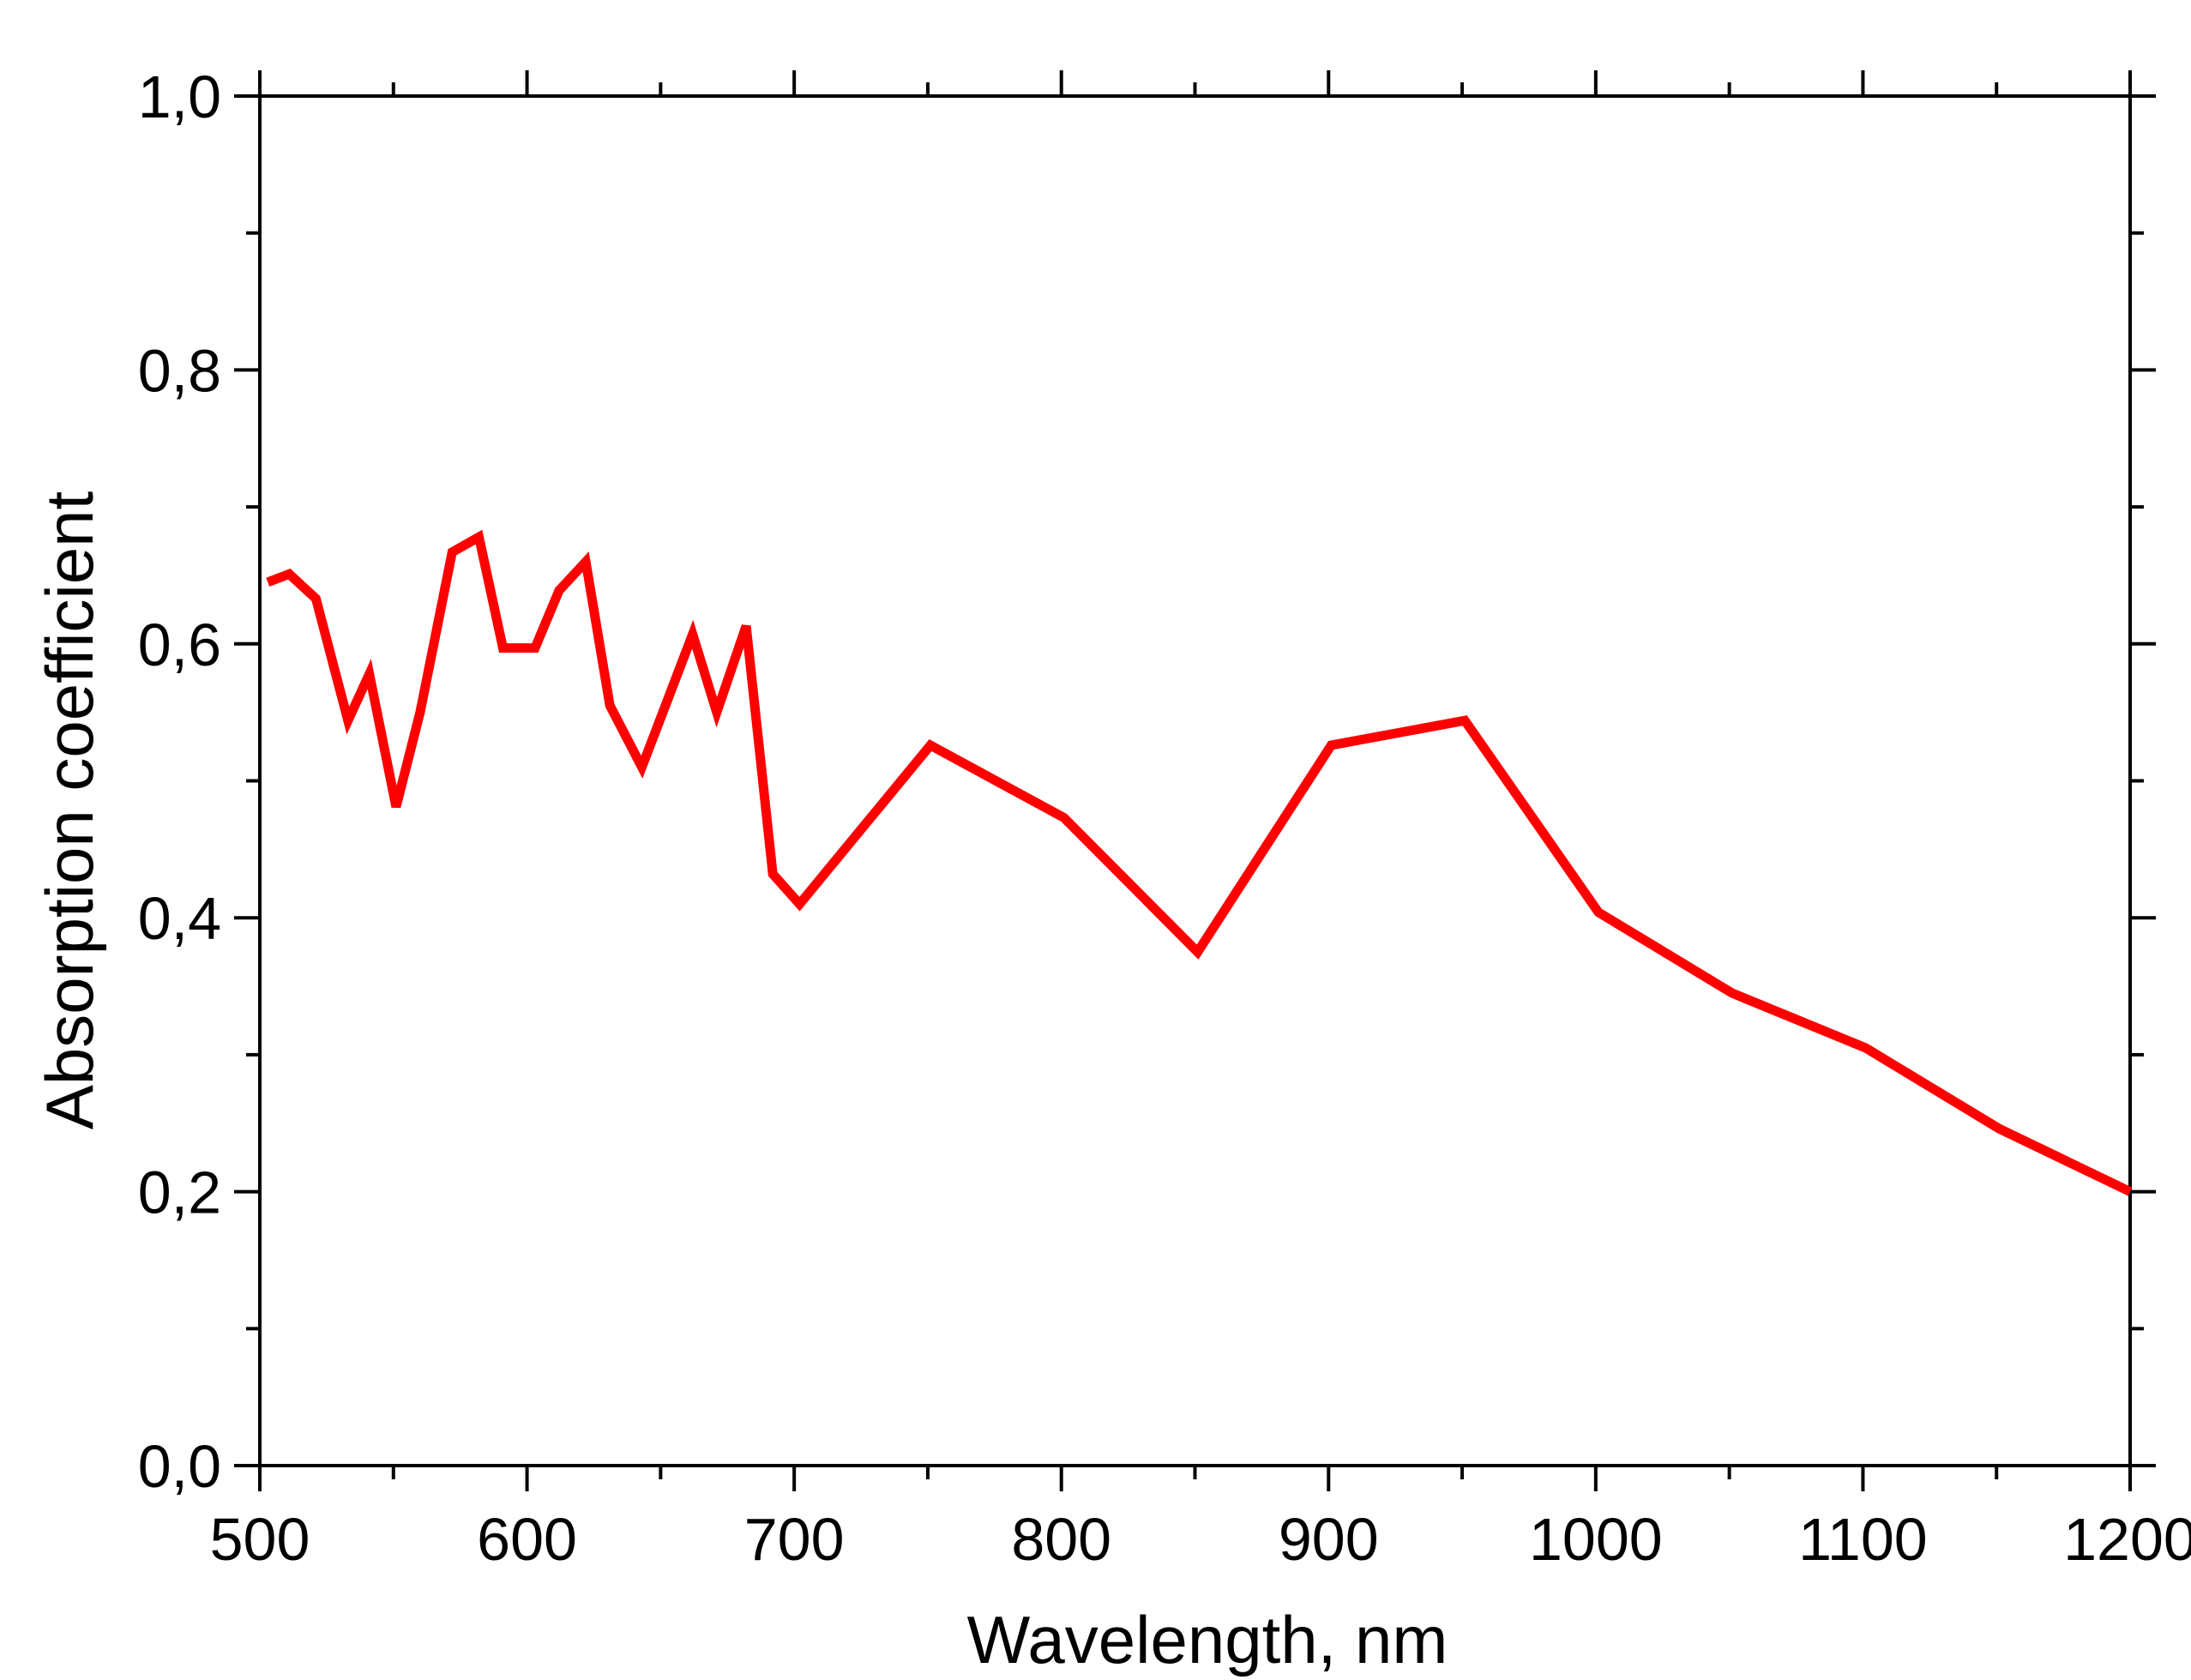 The width and height of the screenshot is (2191, 1680). I want to click on y-tick-label: 0,4, so click(179, 919).